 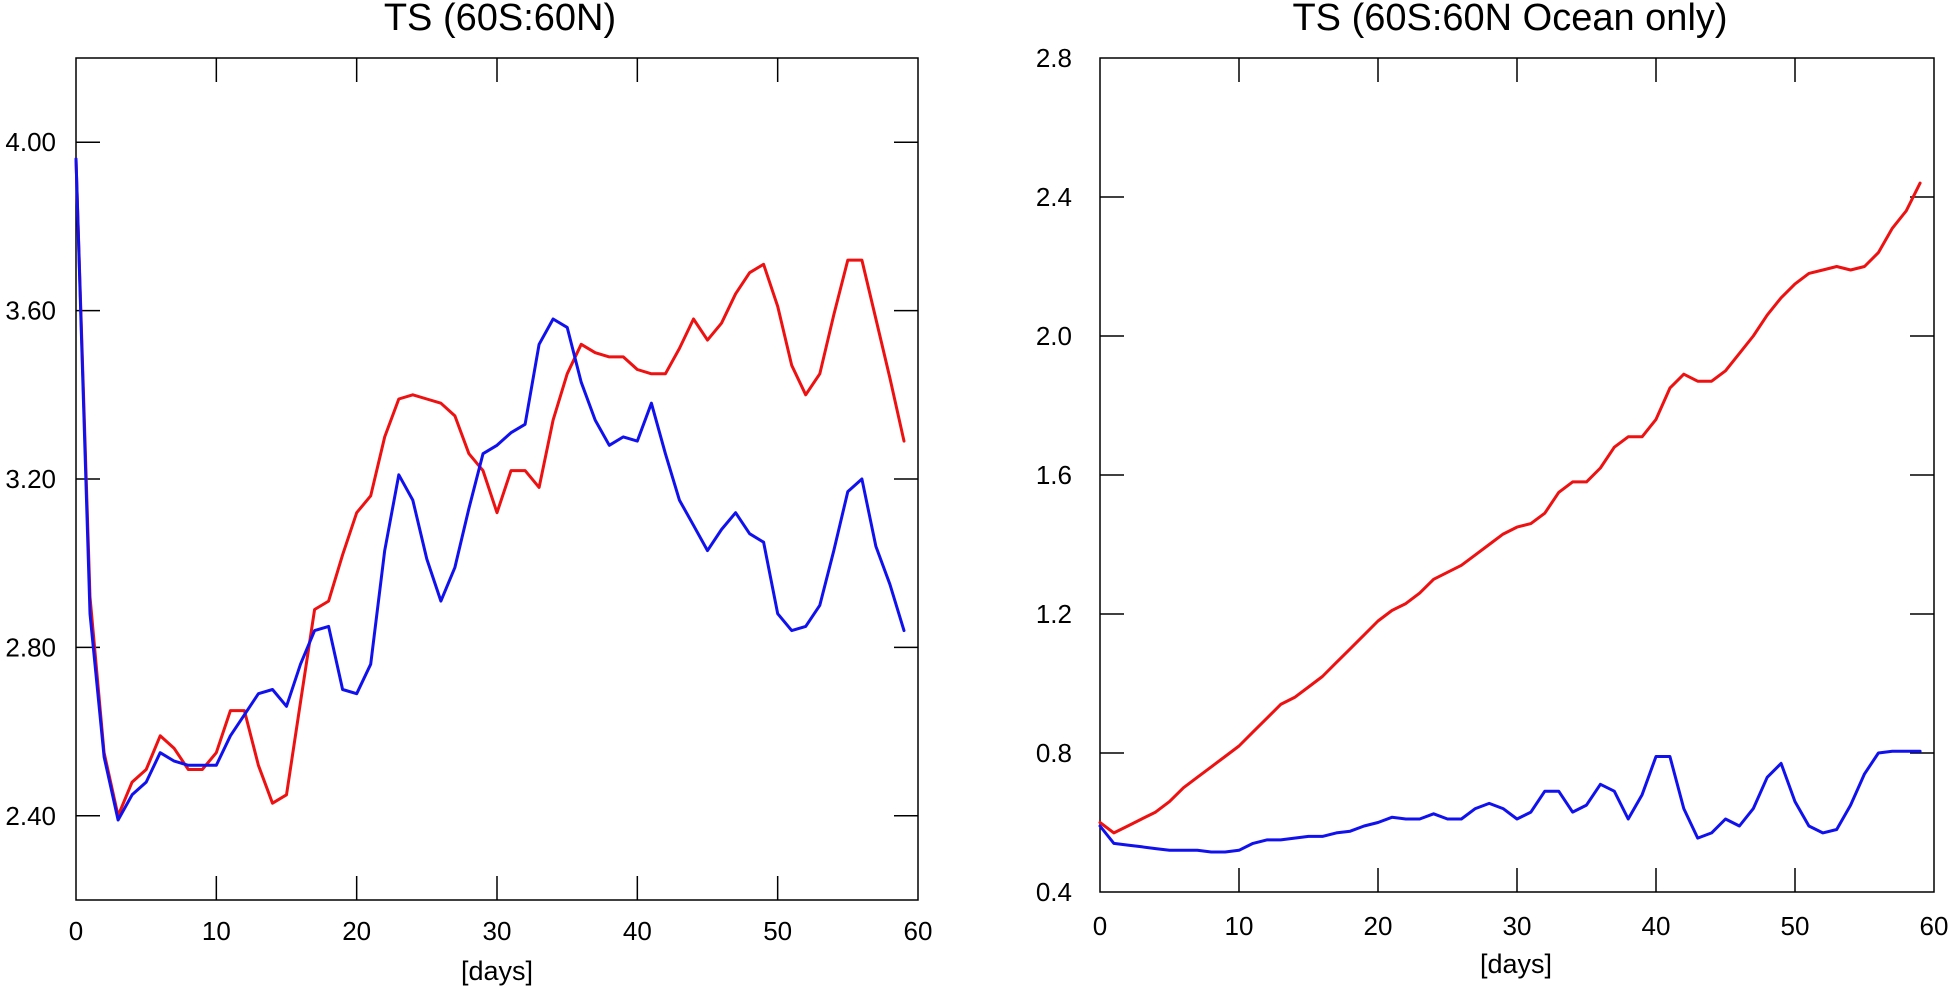 I want to click on chart-title: TS (60S:60N Ocean only), so click(x=1509, y=19).